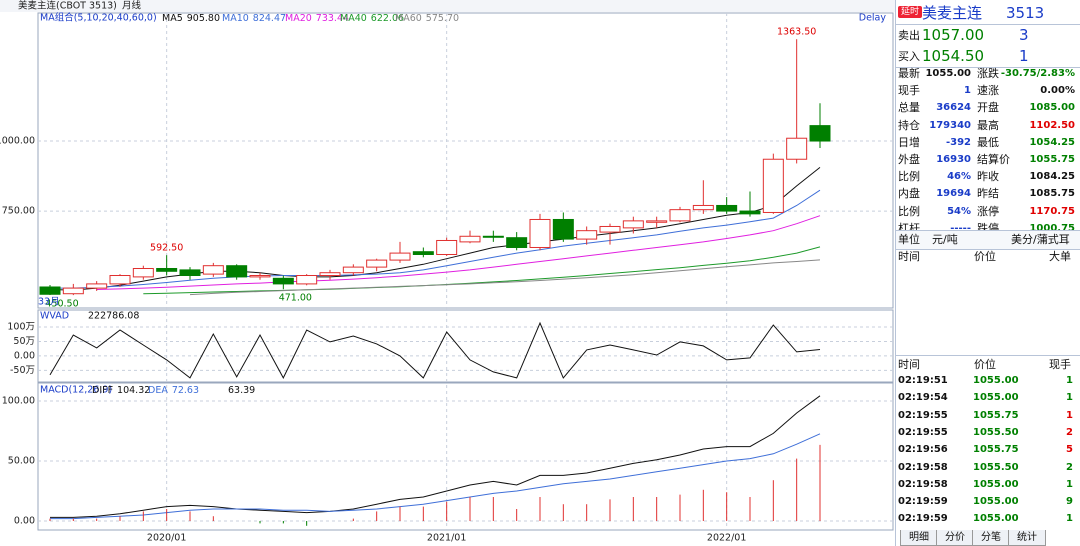  Describe the element at coordinates (442, 18) in the screenshot. I see `legend-value: 575.70` at that location.